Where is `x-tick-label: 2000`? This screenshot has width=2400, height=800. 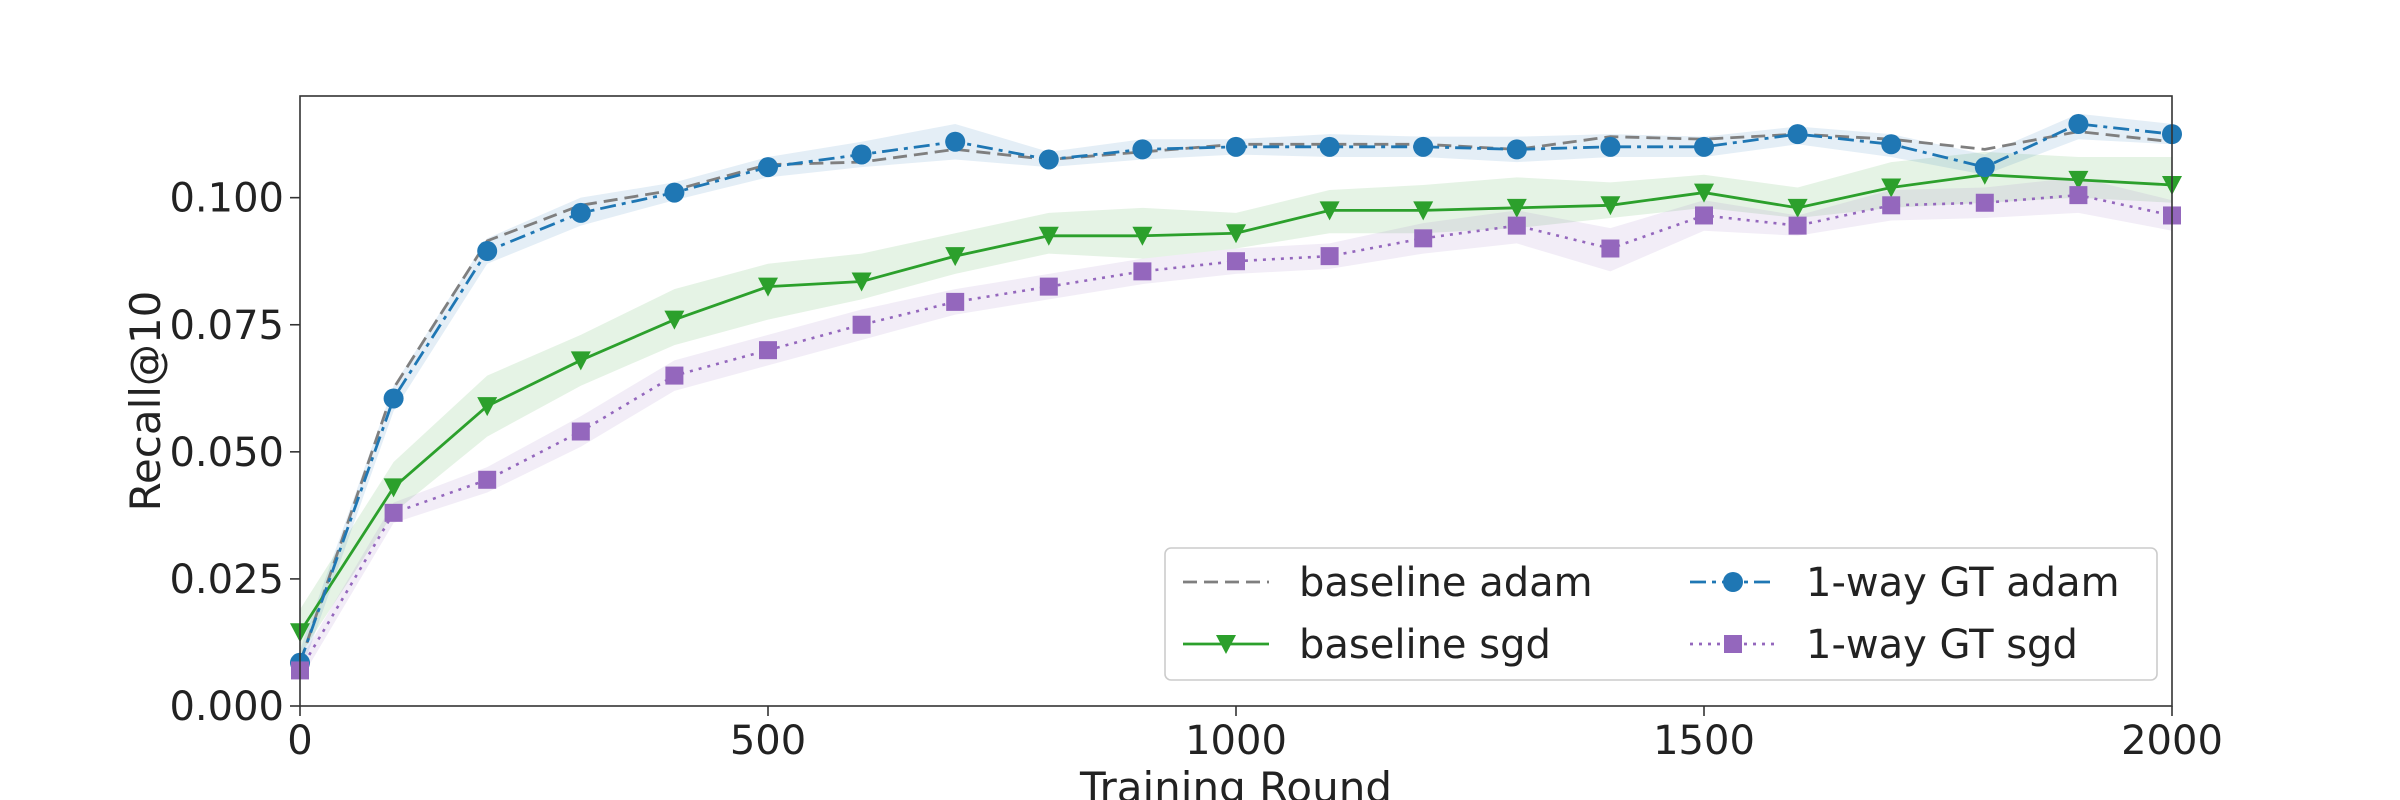
x-tick-label: 2000 is located at coordinates (2172, 741).